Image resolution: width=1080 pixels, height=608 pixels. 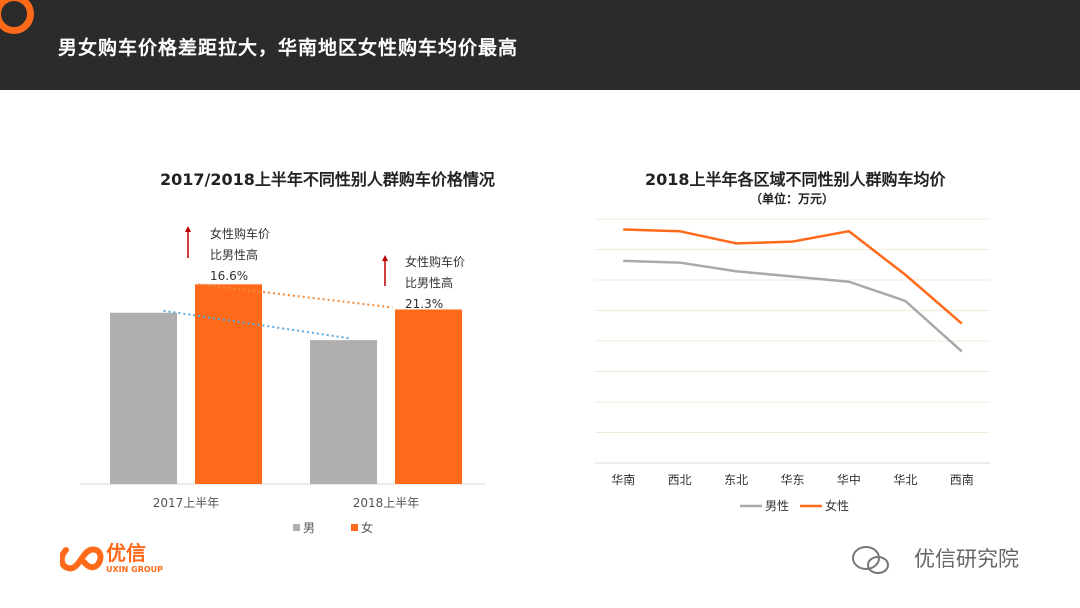 What do you see at coordinates (435, 262) in the screenshot?
I see `annotation-2-line1: 女性购车价` at bounding box center [435, 262].